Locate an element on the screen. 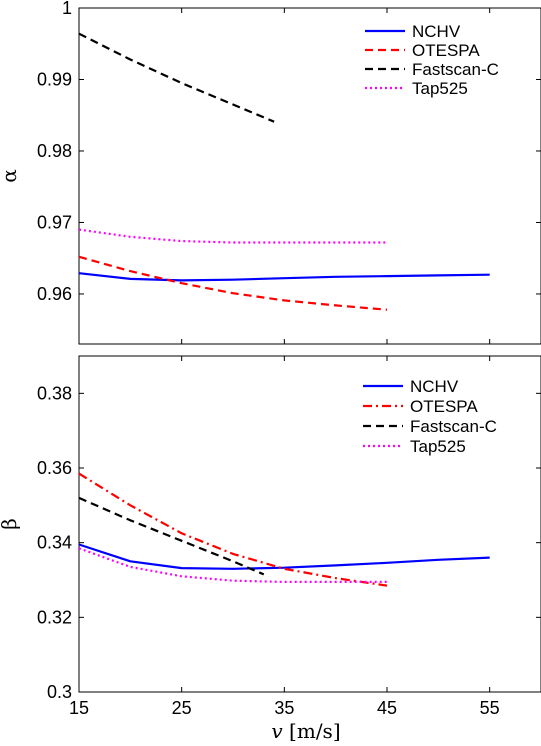 Image resolution: width=541 pixels, height=746 pixels. y-axis-label: β is located at coordinates (10, 524).